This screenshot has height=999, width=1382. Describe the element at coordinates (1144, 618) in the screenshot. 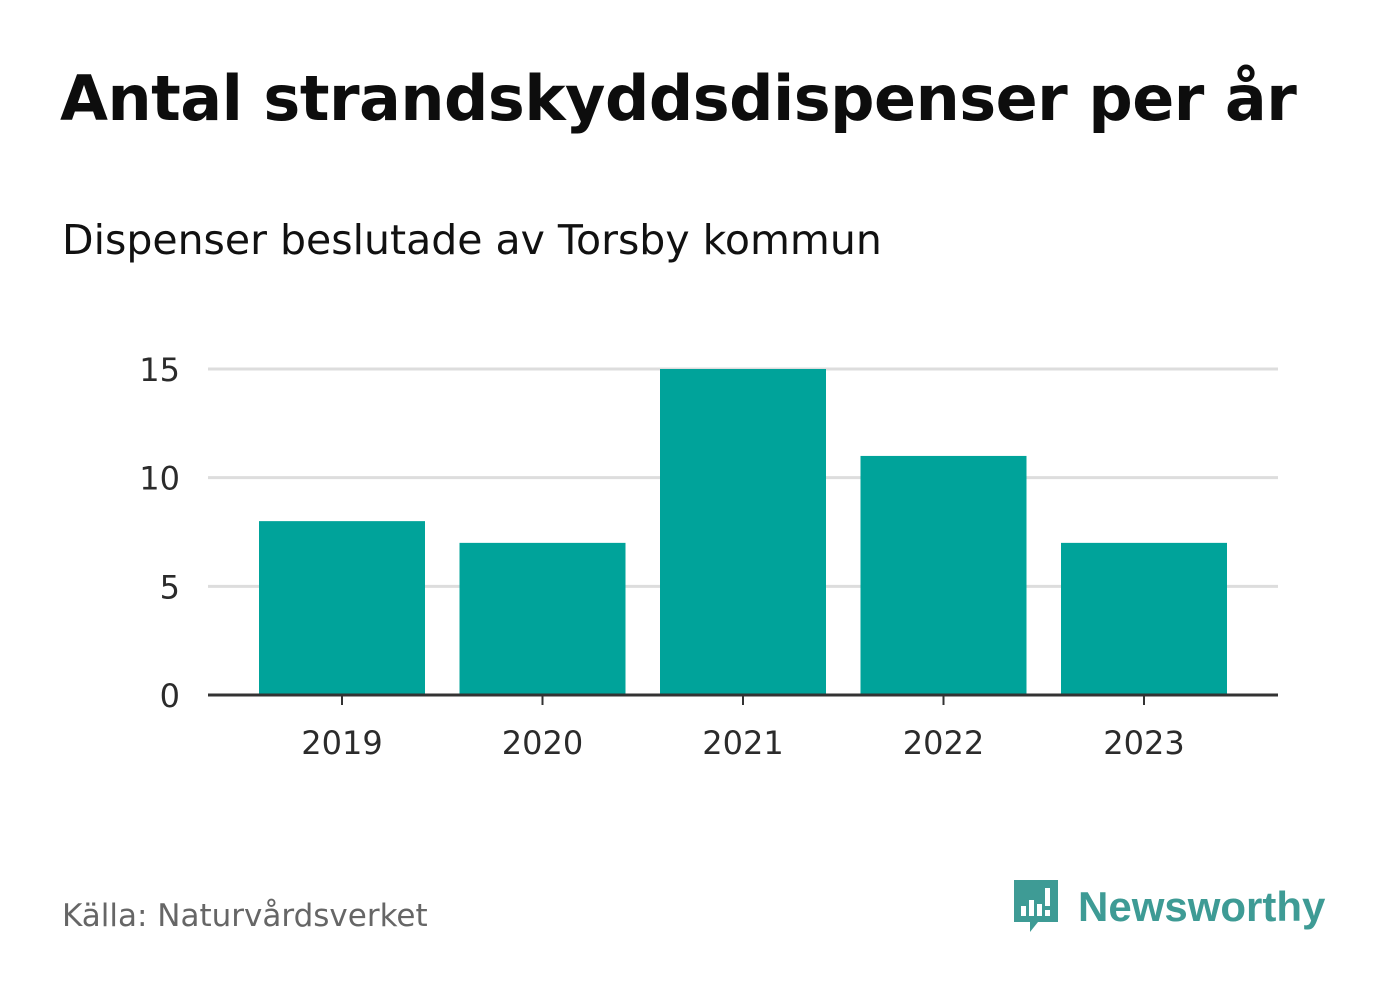

I see `bar-2023` at that location.